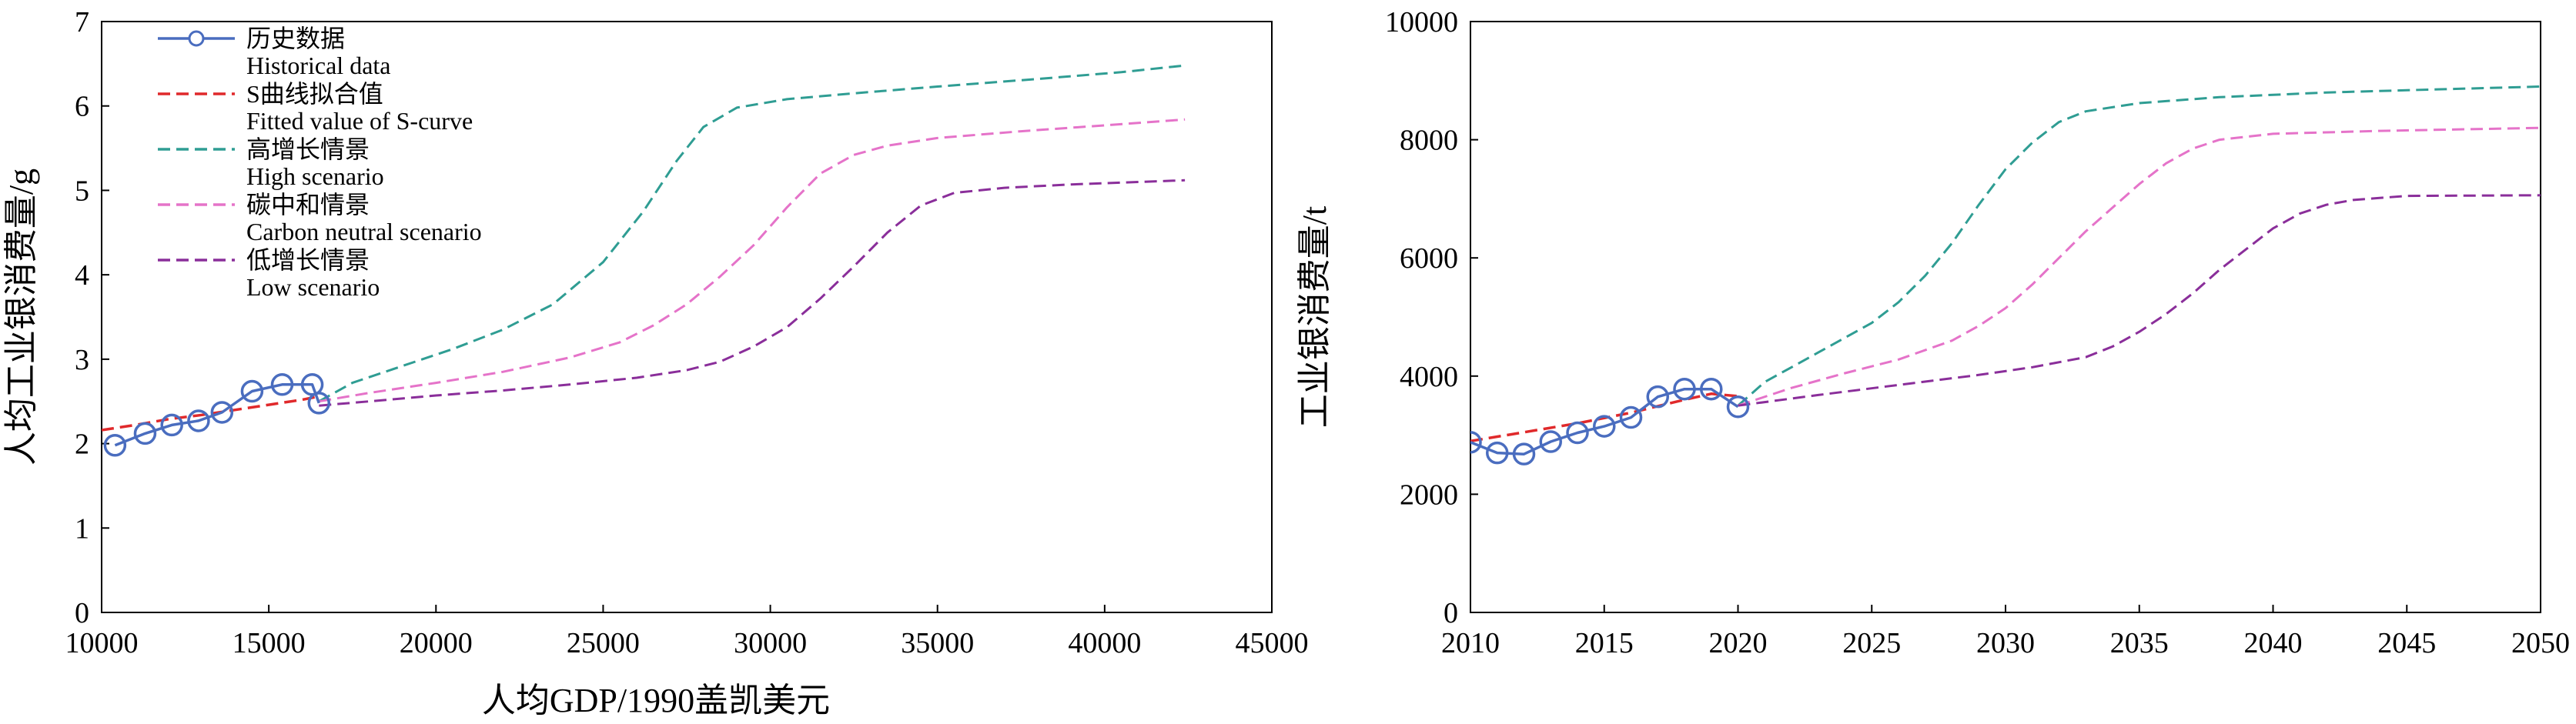 This screenshot has height=724, width=2576. Describe the element at coordinates (197, 38) in the screenshot. I see `legend-marker` at that location.